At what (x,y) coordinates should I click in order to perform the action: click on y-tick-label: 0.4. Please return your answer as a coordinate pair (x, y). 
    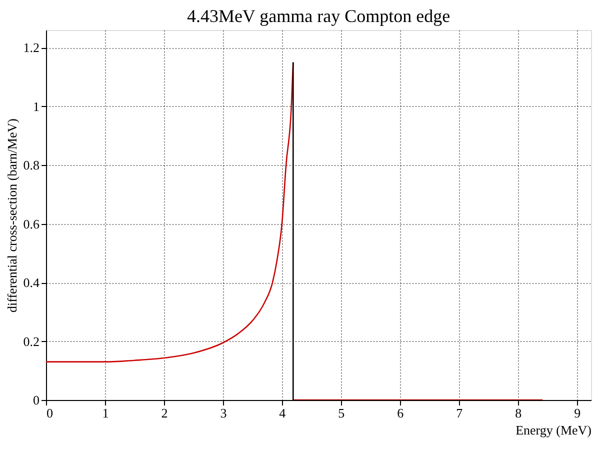
    Looking at the image, I should click on (31, 282).